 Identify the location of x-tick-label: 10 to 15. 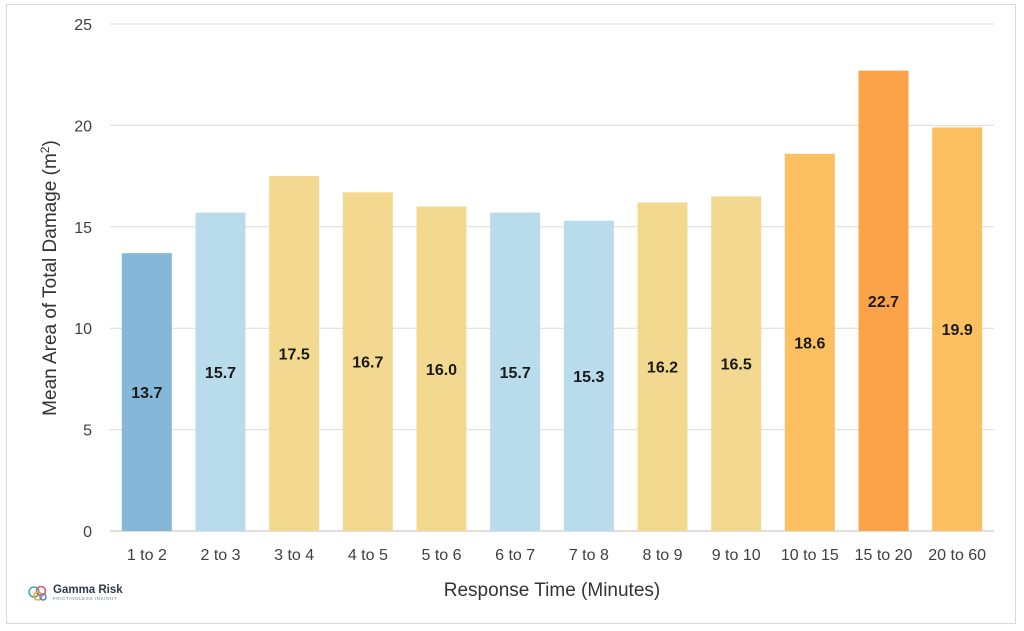
(810, 555).